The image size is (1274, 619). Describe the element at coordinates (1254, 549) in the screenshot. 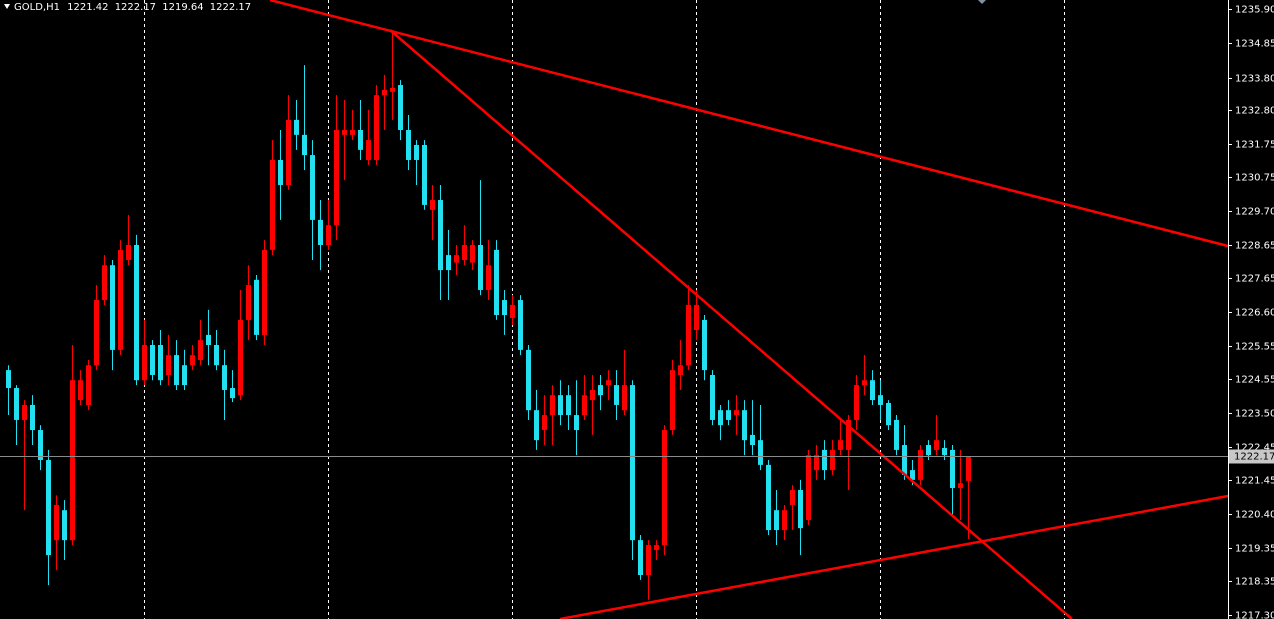

I see `y-tick-label: 1219.35` at that location.